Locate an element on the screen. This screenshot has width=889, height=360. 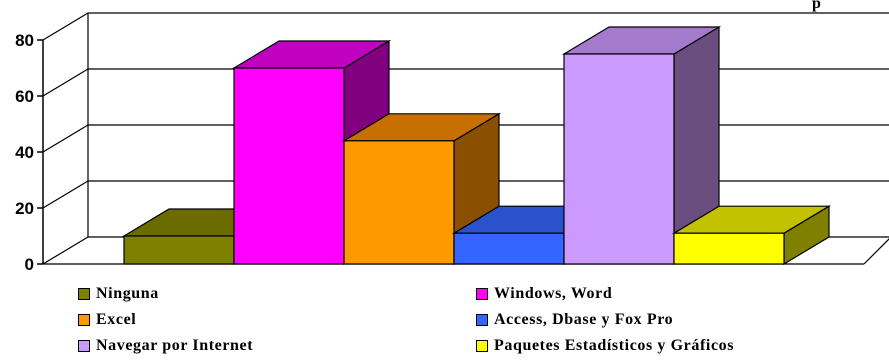
legend-label: Access, Dbase y Fox Pro is located at coordinates (584, 319).